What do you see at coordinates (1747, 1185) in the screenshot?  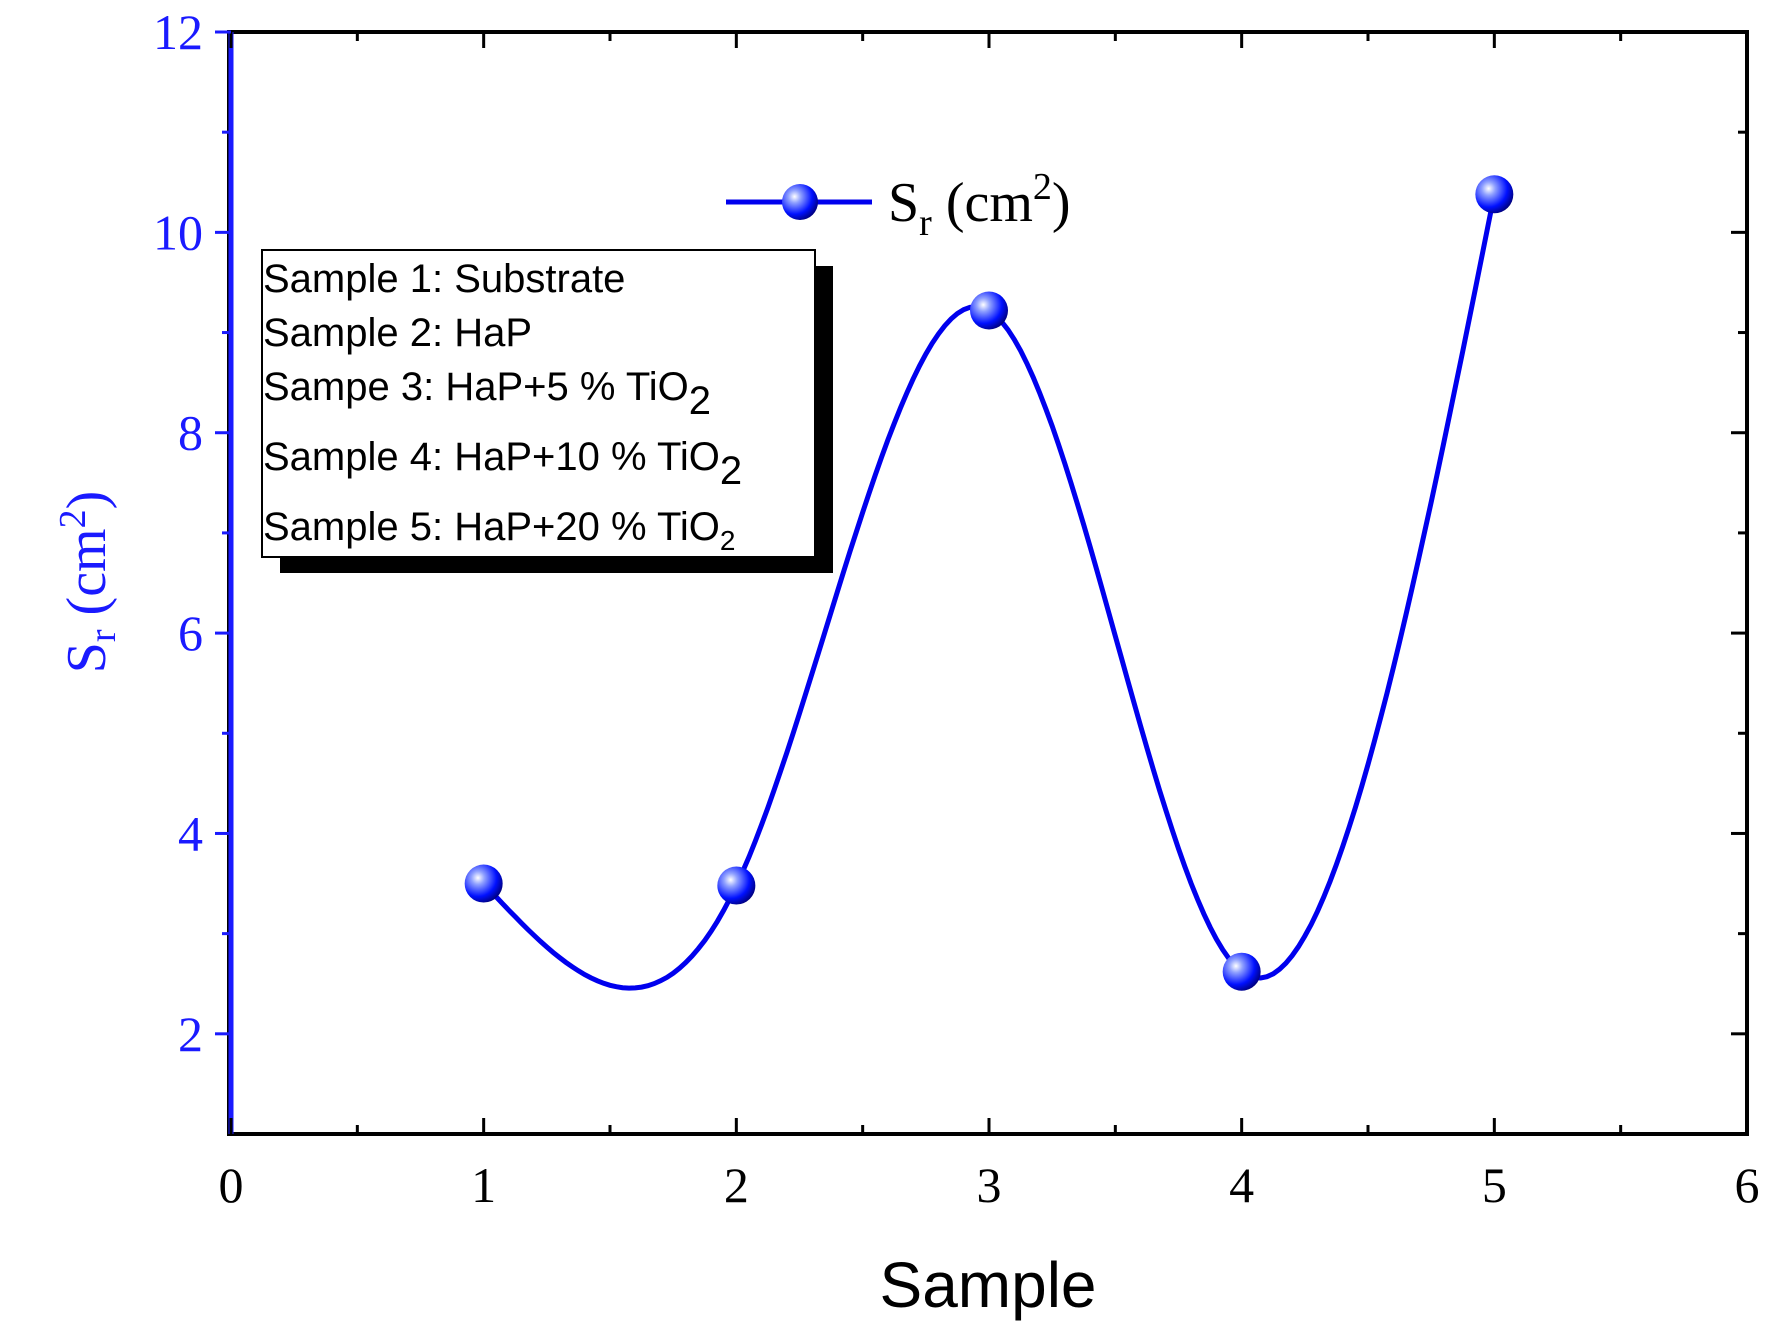 I see `x-tick-label: 6` at bounding box center [1747, 1185].